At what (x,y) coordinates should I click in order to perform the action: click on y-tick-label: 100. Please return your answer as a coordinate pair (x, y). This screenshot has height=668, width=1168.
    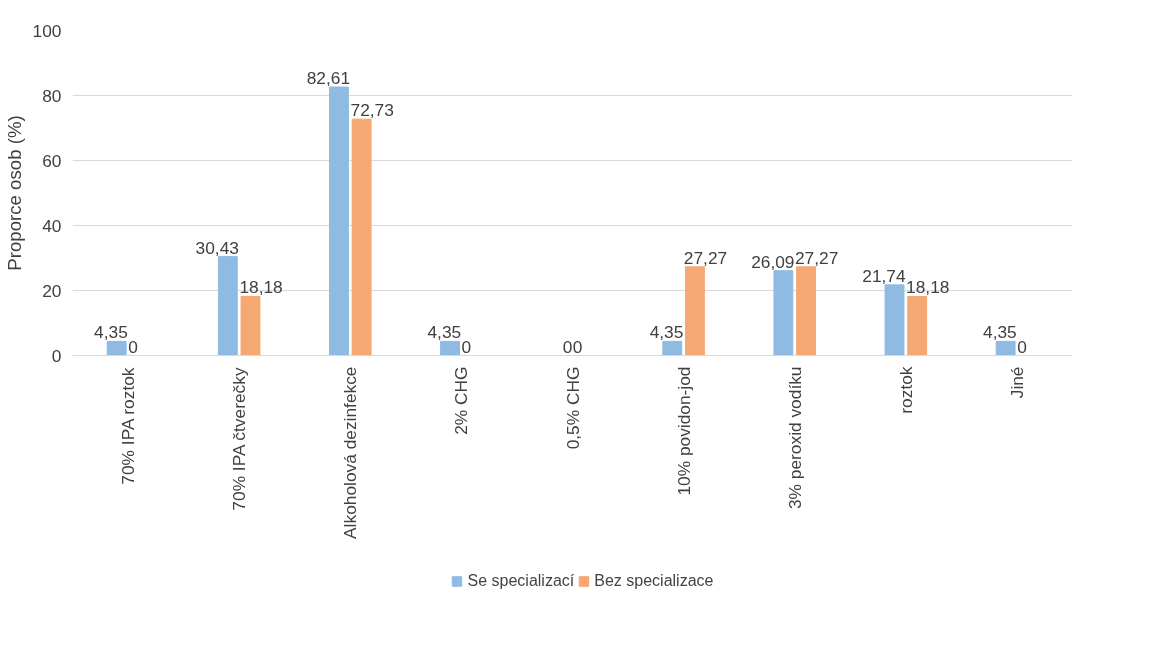
    Looking at the image, I should click on (47, 30).